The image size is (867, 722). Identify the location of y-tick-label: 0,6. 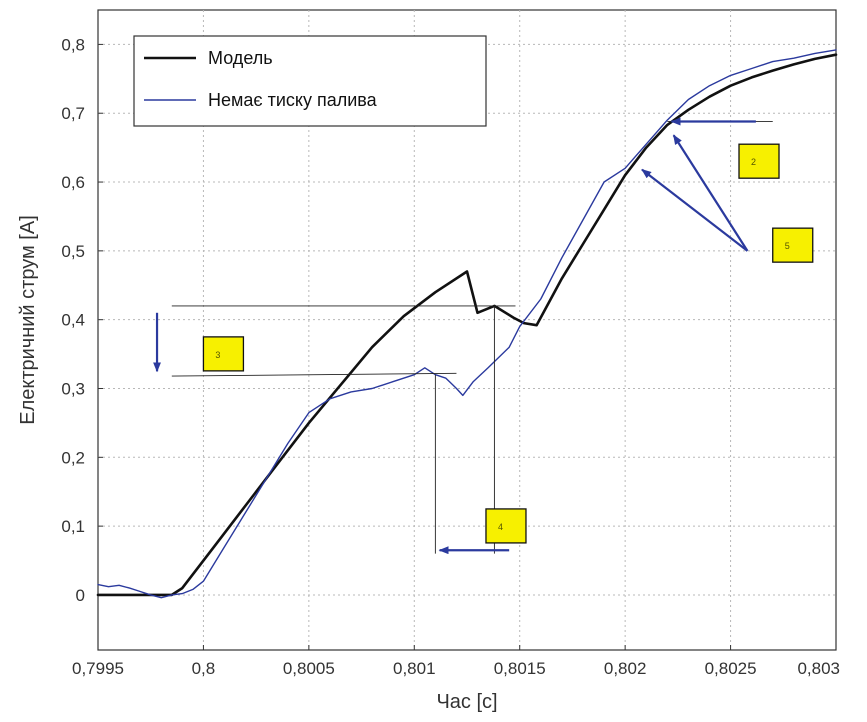
(73, 182).